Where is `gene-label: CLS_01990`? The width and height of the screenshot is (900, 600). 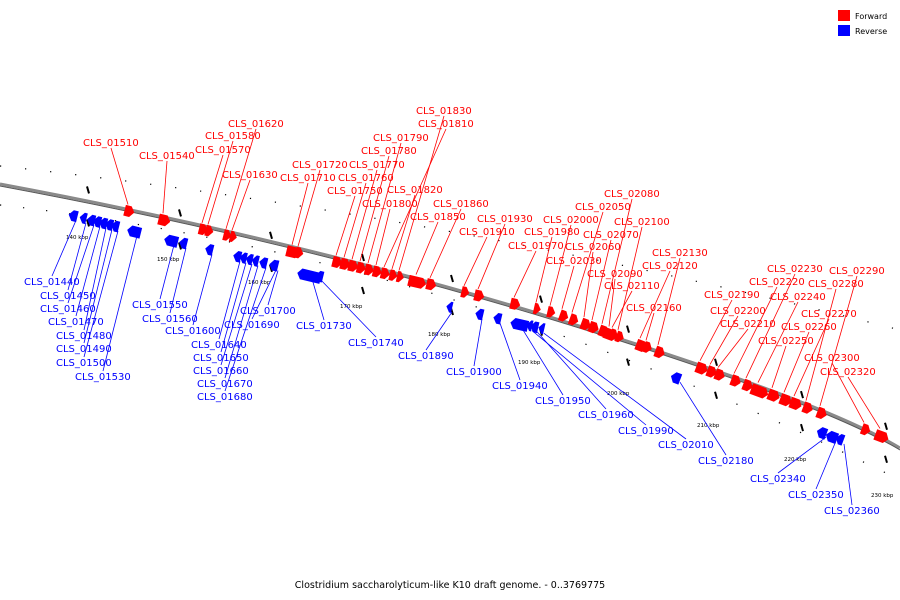
gene-label: CLS_01990 is located at coordinates (646, 431).